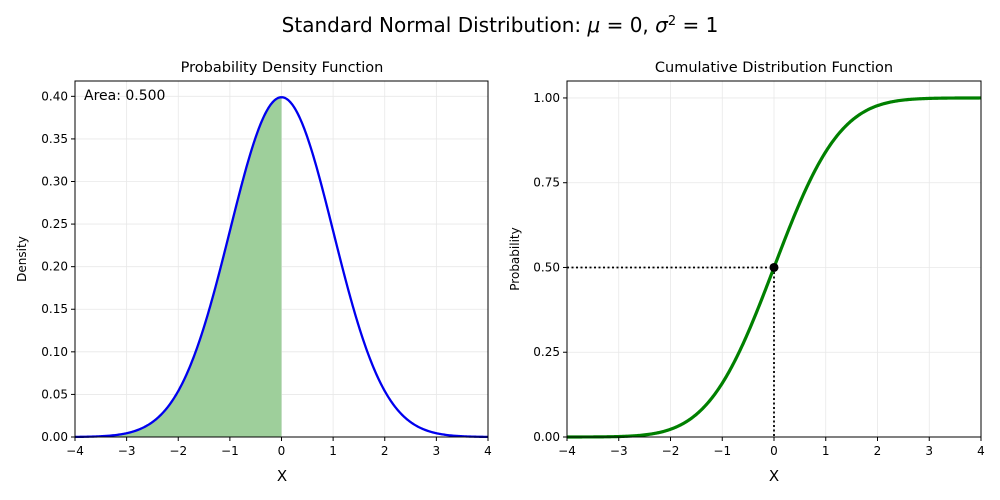  I want to click on cdf-ytick-label: 0.75, so click(546, 183).